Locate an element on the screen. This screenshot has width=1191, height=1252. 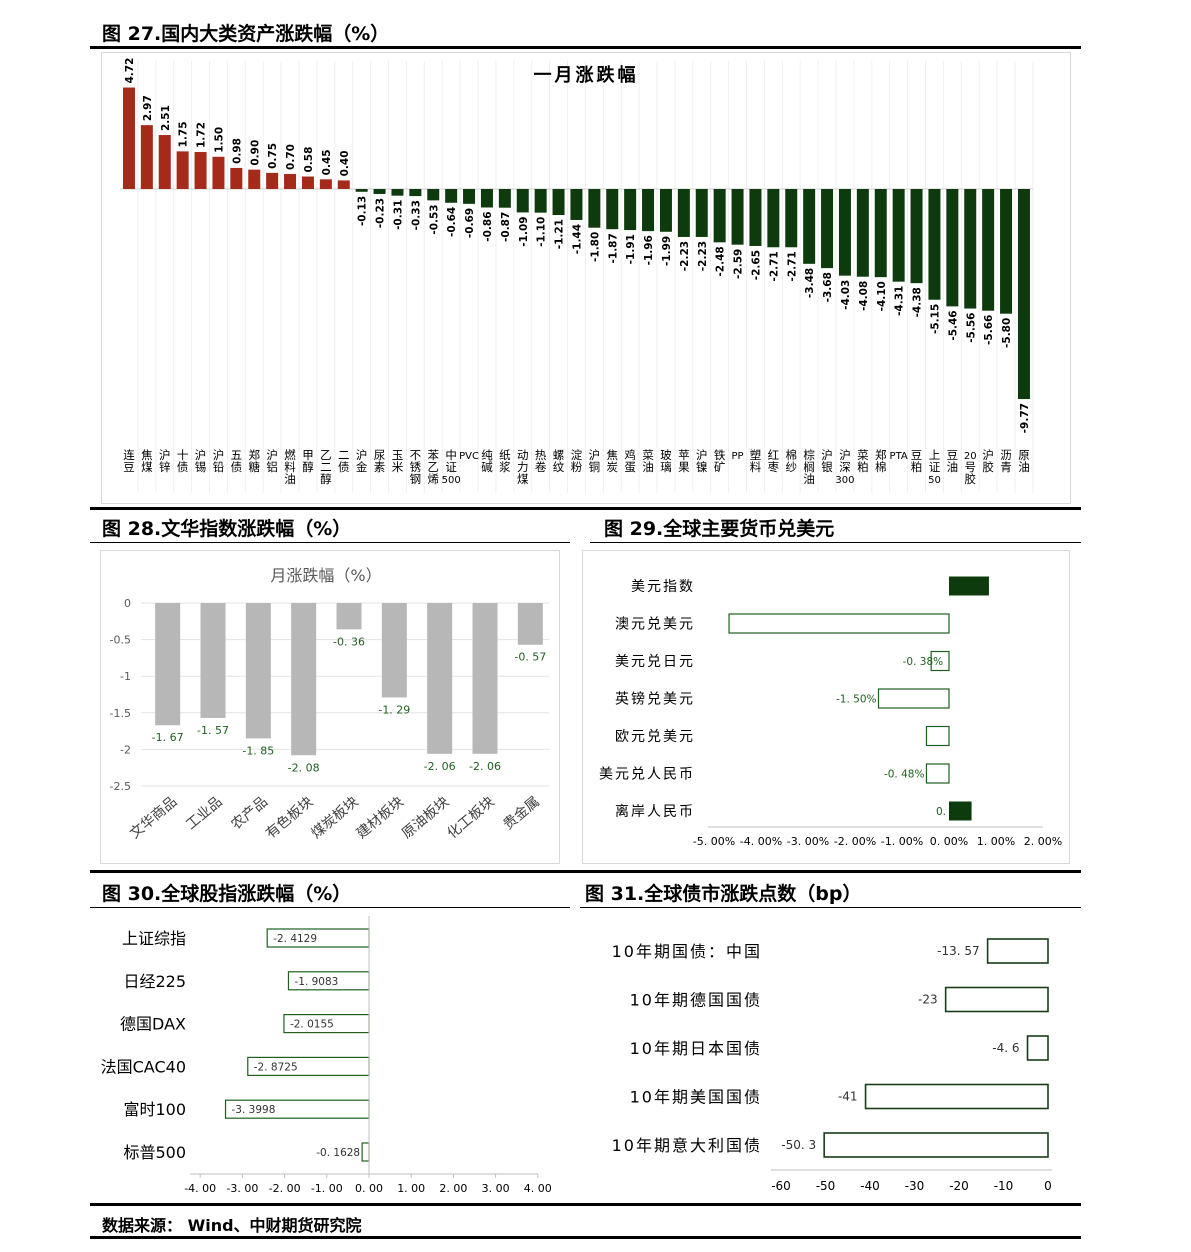
fig27-category-label: 沪深 300 is located at coordinates (844, 467).